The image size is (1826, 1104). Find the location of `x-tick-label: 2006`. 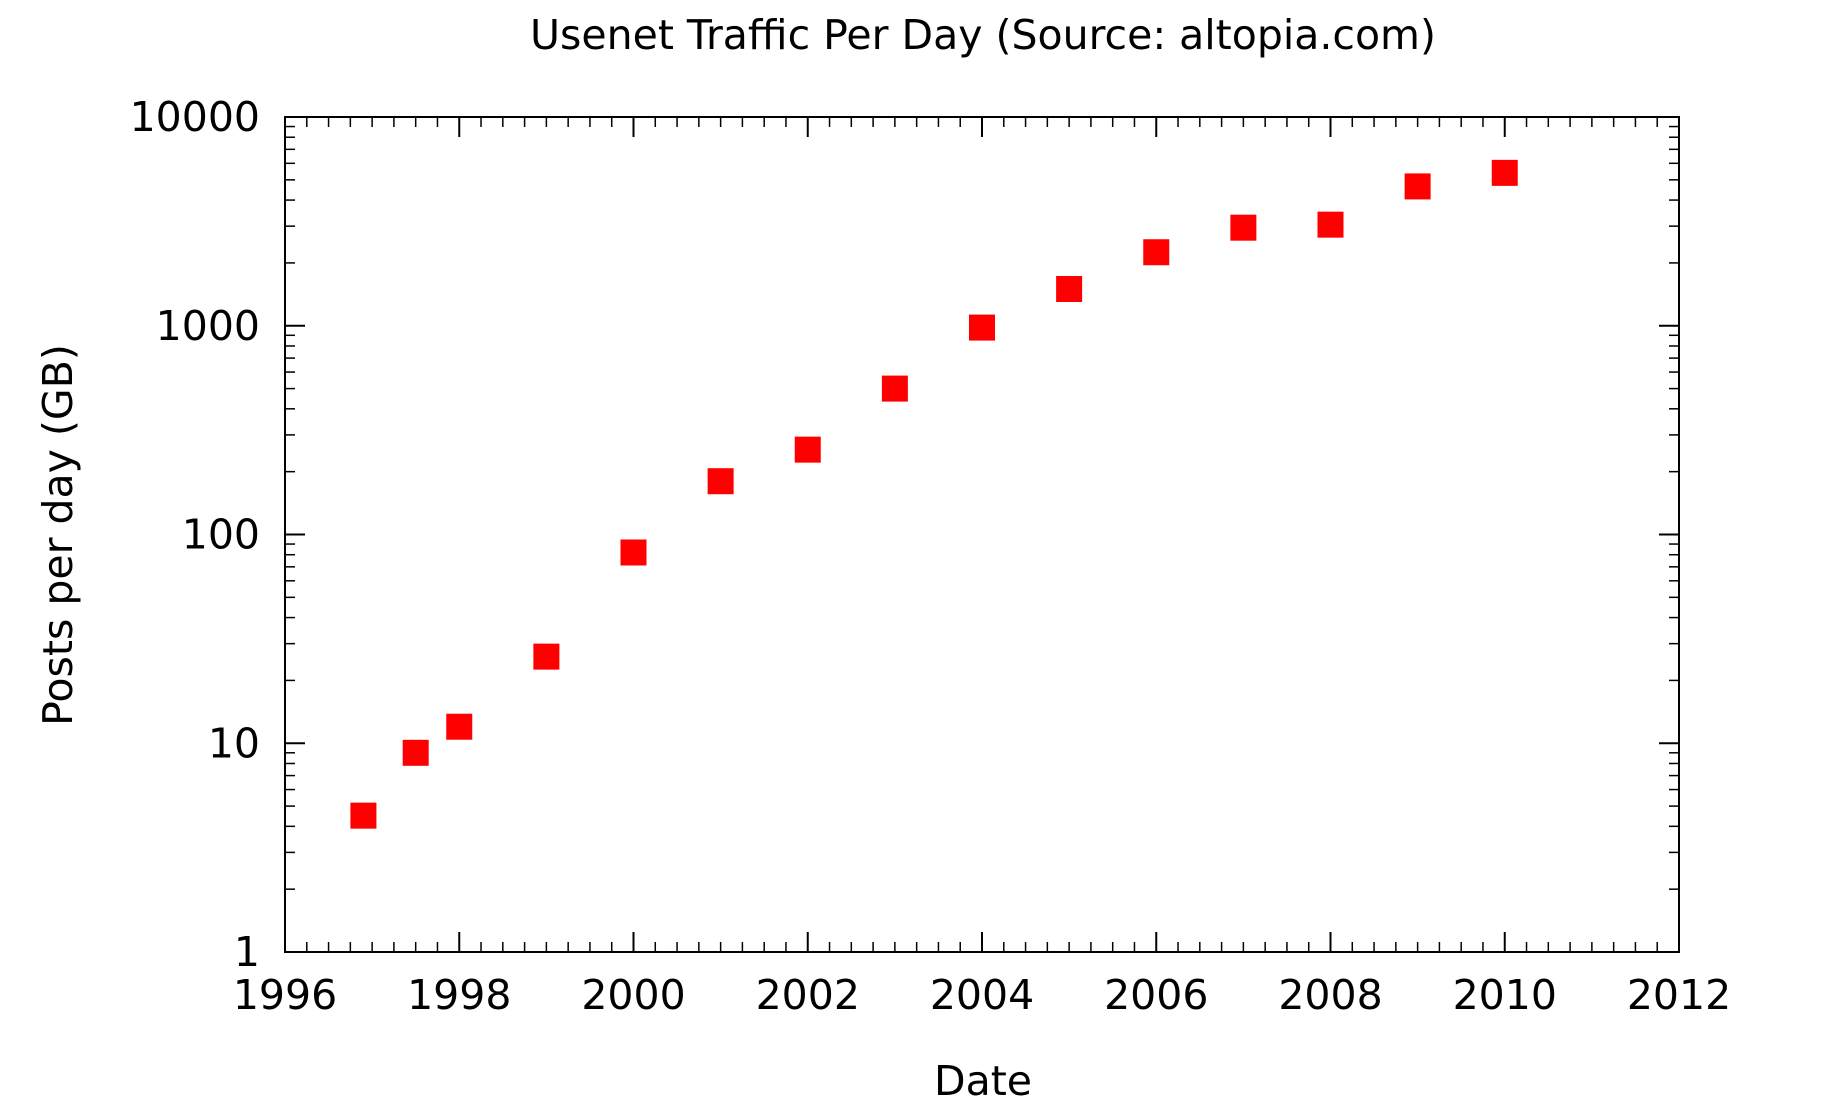

x-tick-label: 2006 is located at coordinates (1156, 995).